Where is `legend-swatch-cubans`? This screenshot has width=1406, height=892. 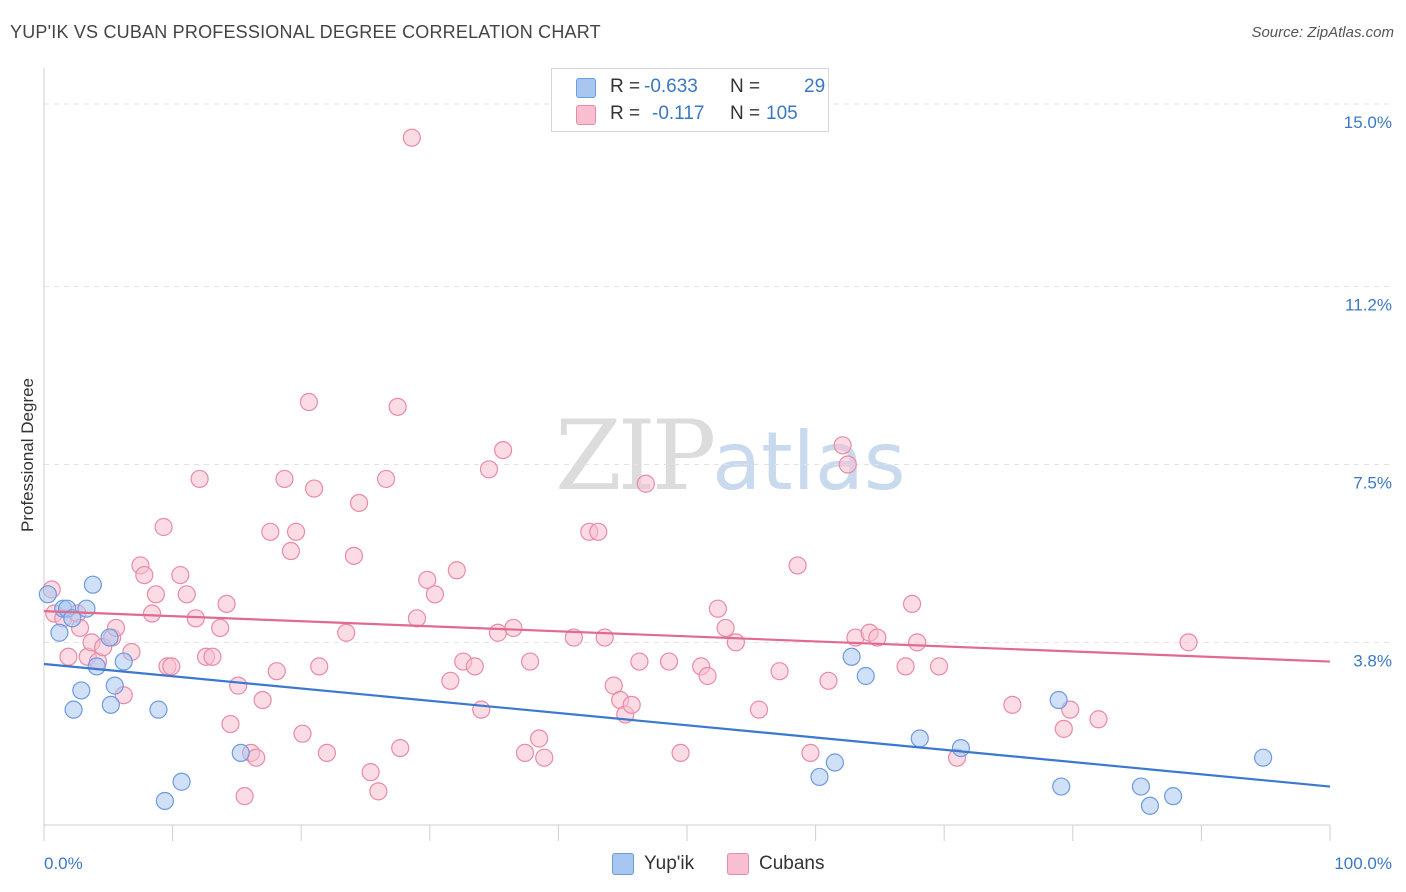
legend-swatch-cubans is located at coordinates (586, 115).